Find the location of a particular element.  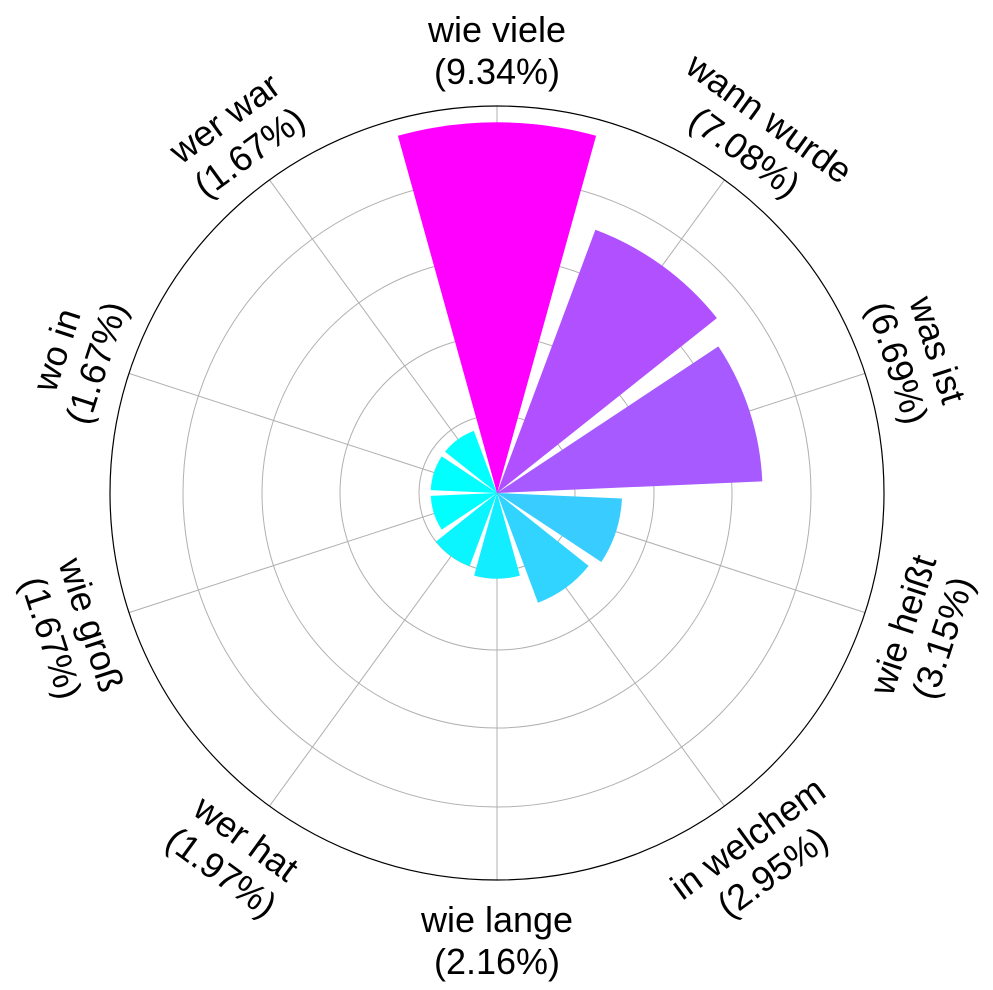

bar-was-ist is located at coordinates (630, 419).